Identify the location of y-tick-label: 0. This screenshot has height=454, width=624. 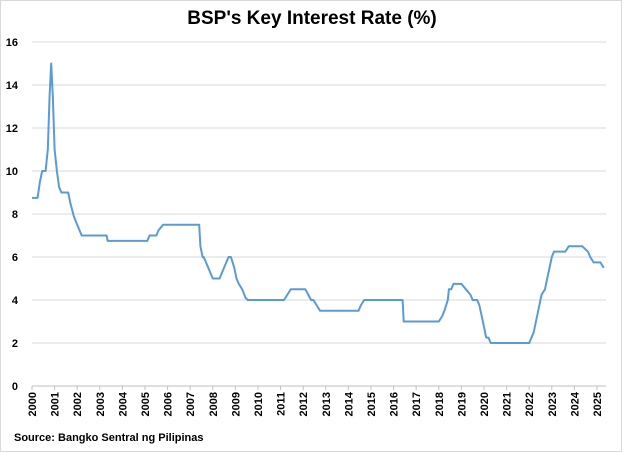
(15, 387).